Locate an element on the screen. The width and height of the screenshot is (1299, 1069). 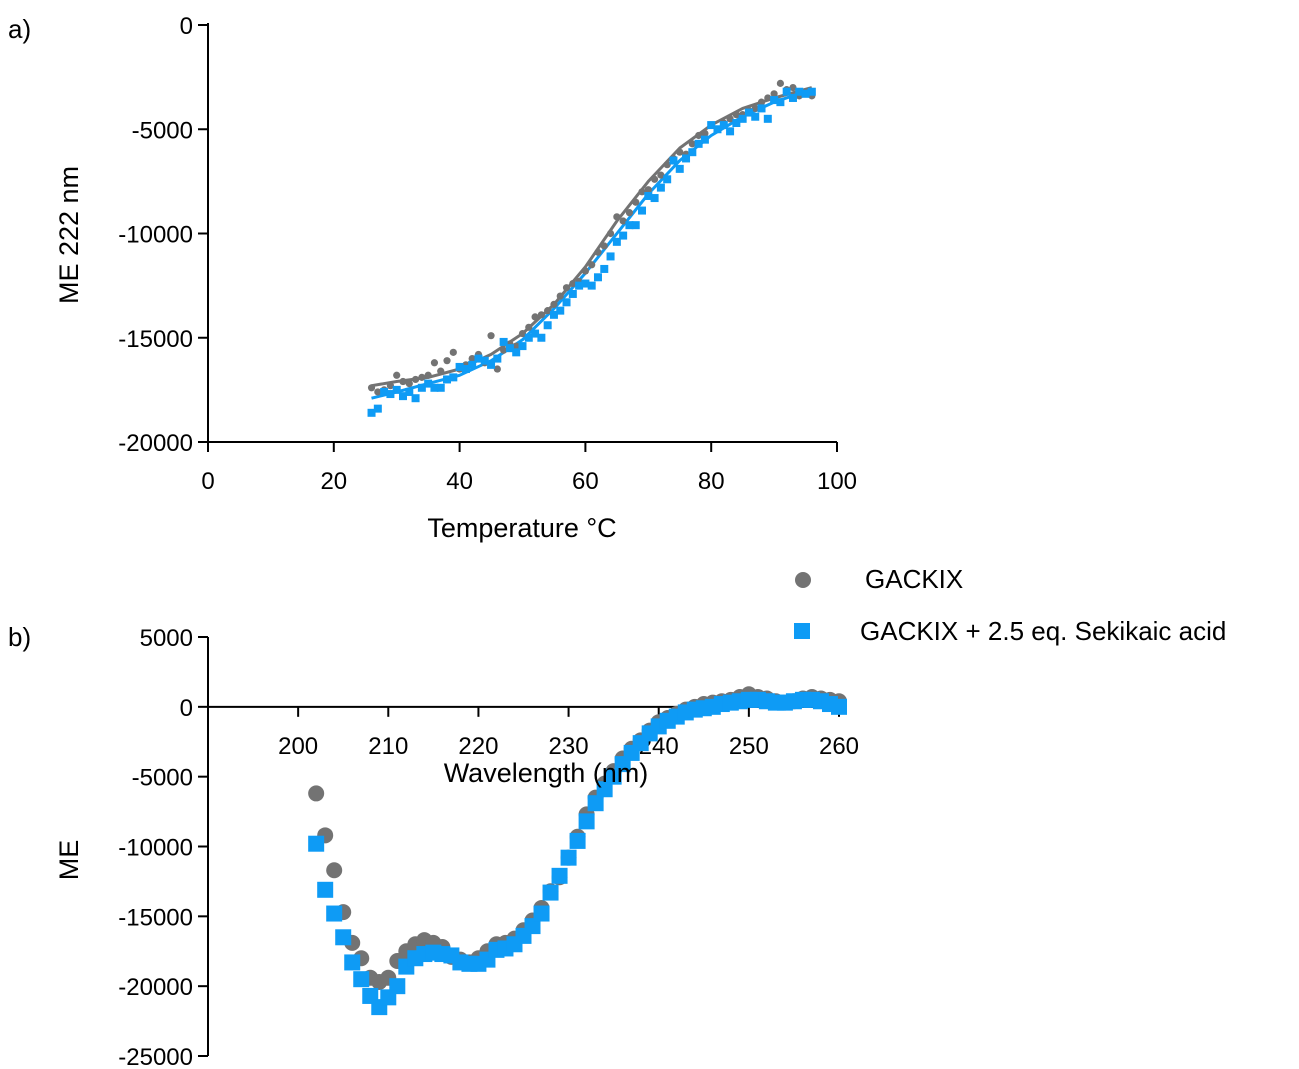
legend: GACKIX GACKIX + 2.5 eq. Sekikaic acid is located at coordinates (1010, 605).